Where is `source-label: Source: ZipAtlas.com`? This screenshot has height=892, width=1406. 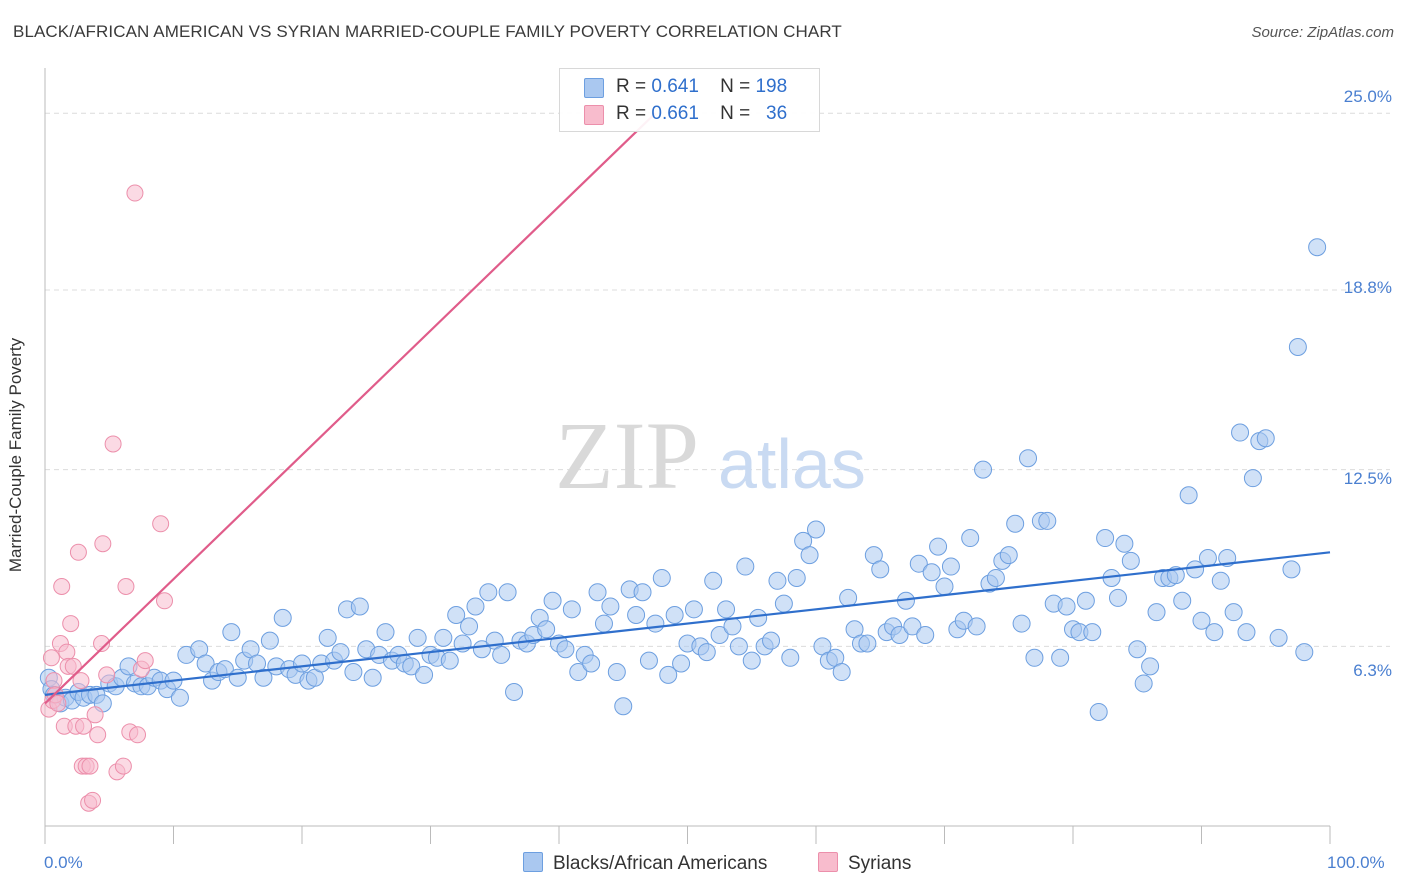
source-label: Source: ZipAtlas.com is located at coordinates (1322, 32).